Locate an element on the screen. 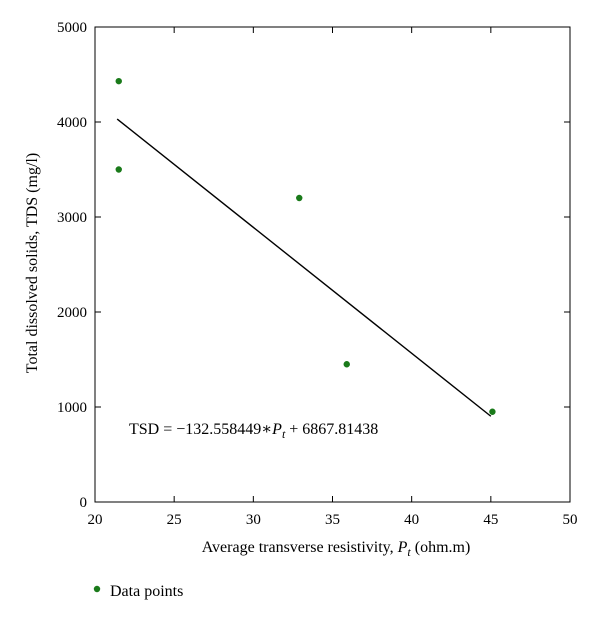 Image resolution: width=600 pixels, height=621 pixels. legend-label: Data points is located at coordinates (146, 591).